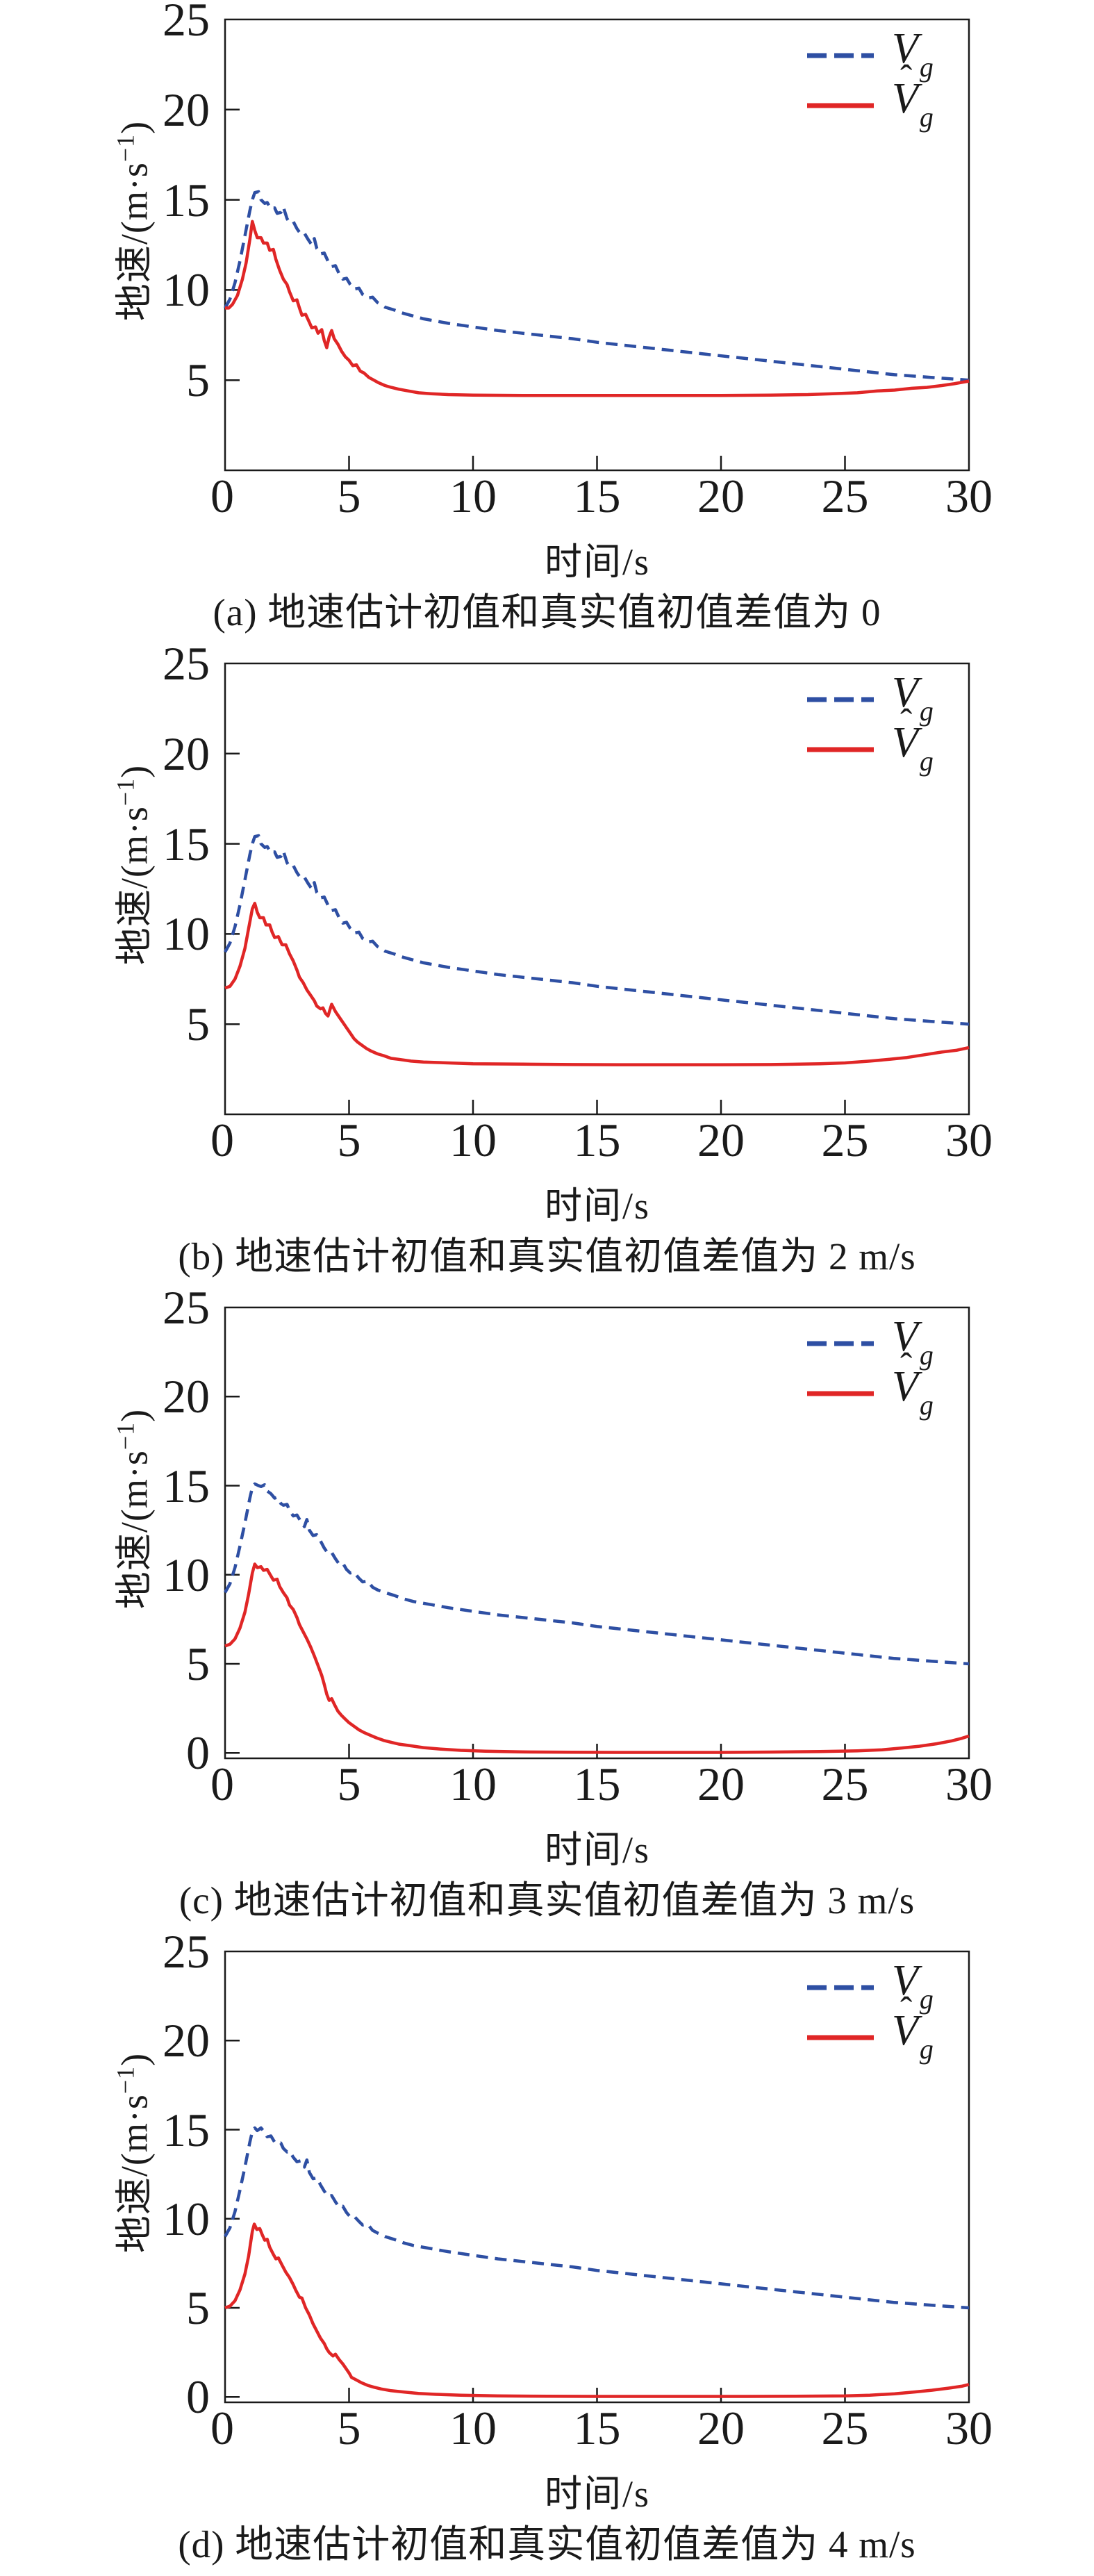  Describe the element at coordinates (547, 1901) in the screenshot. I see `chart-caption: (c) 地速估计初值和真实值初值差值为 3 m/s` at that location.